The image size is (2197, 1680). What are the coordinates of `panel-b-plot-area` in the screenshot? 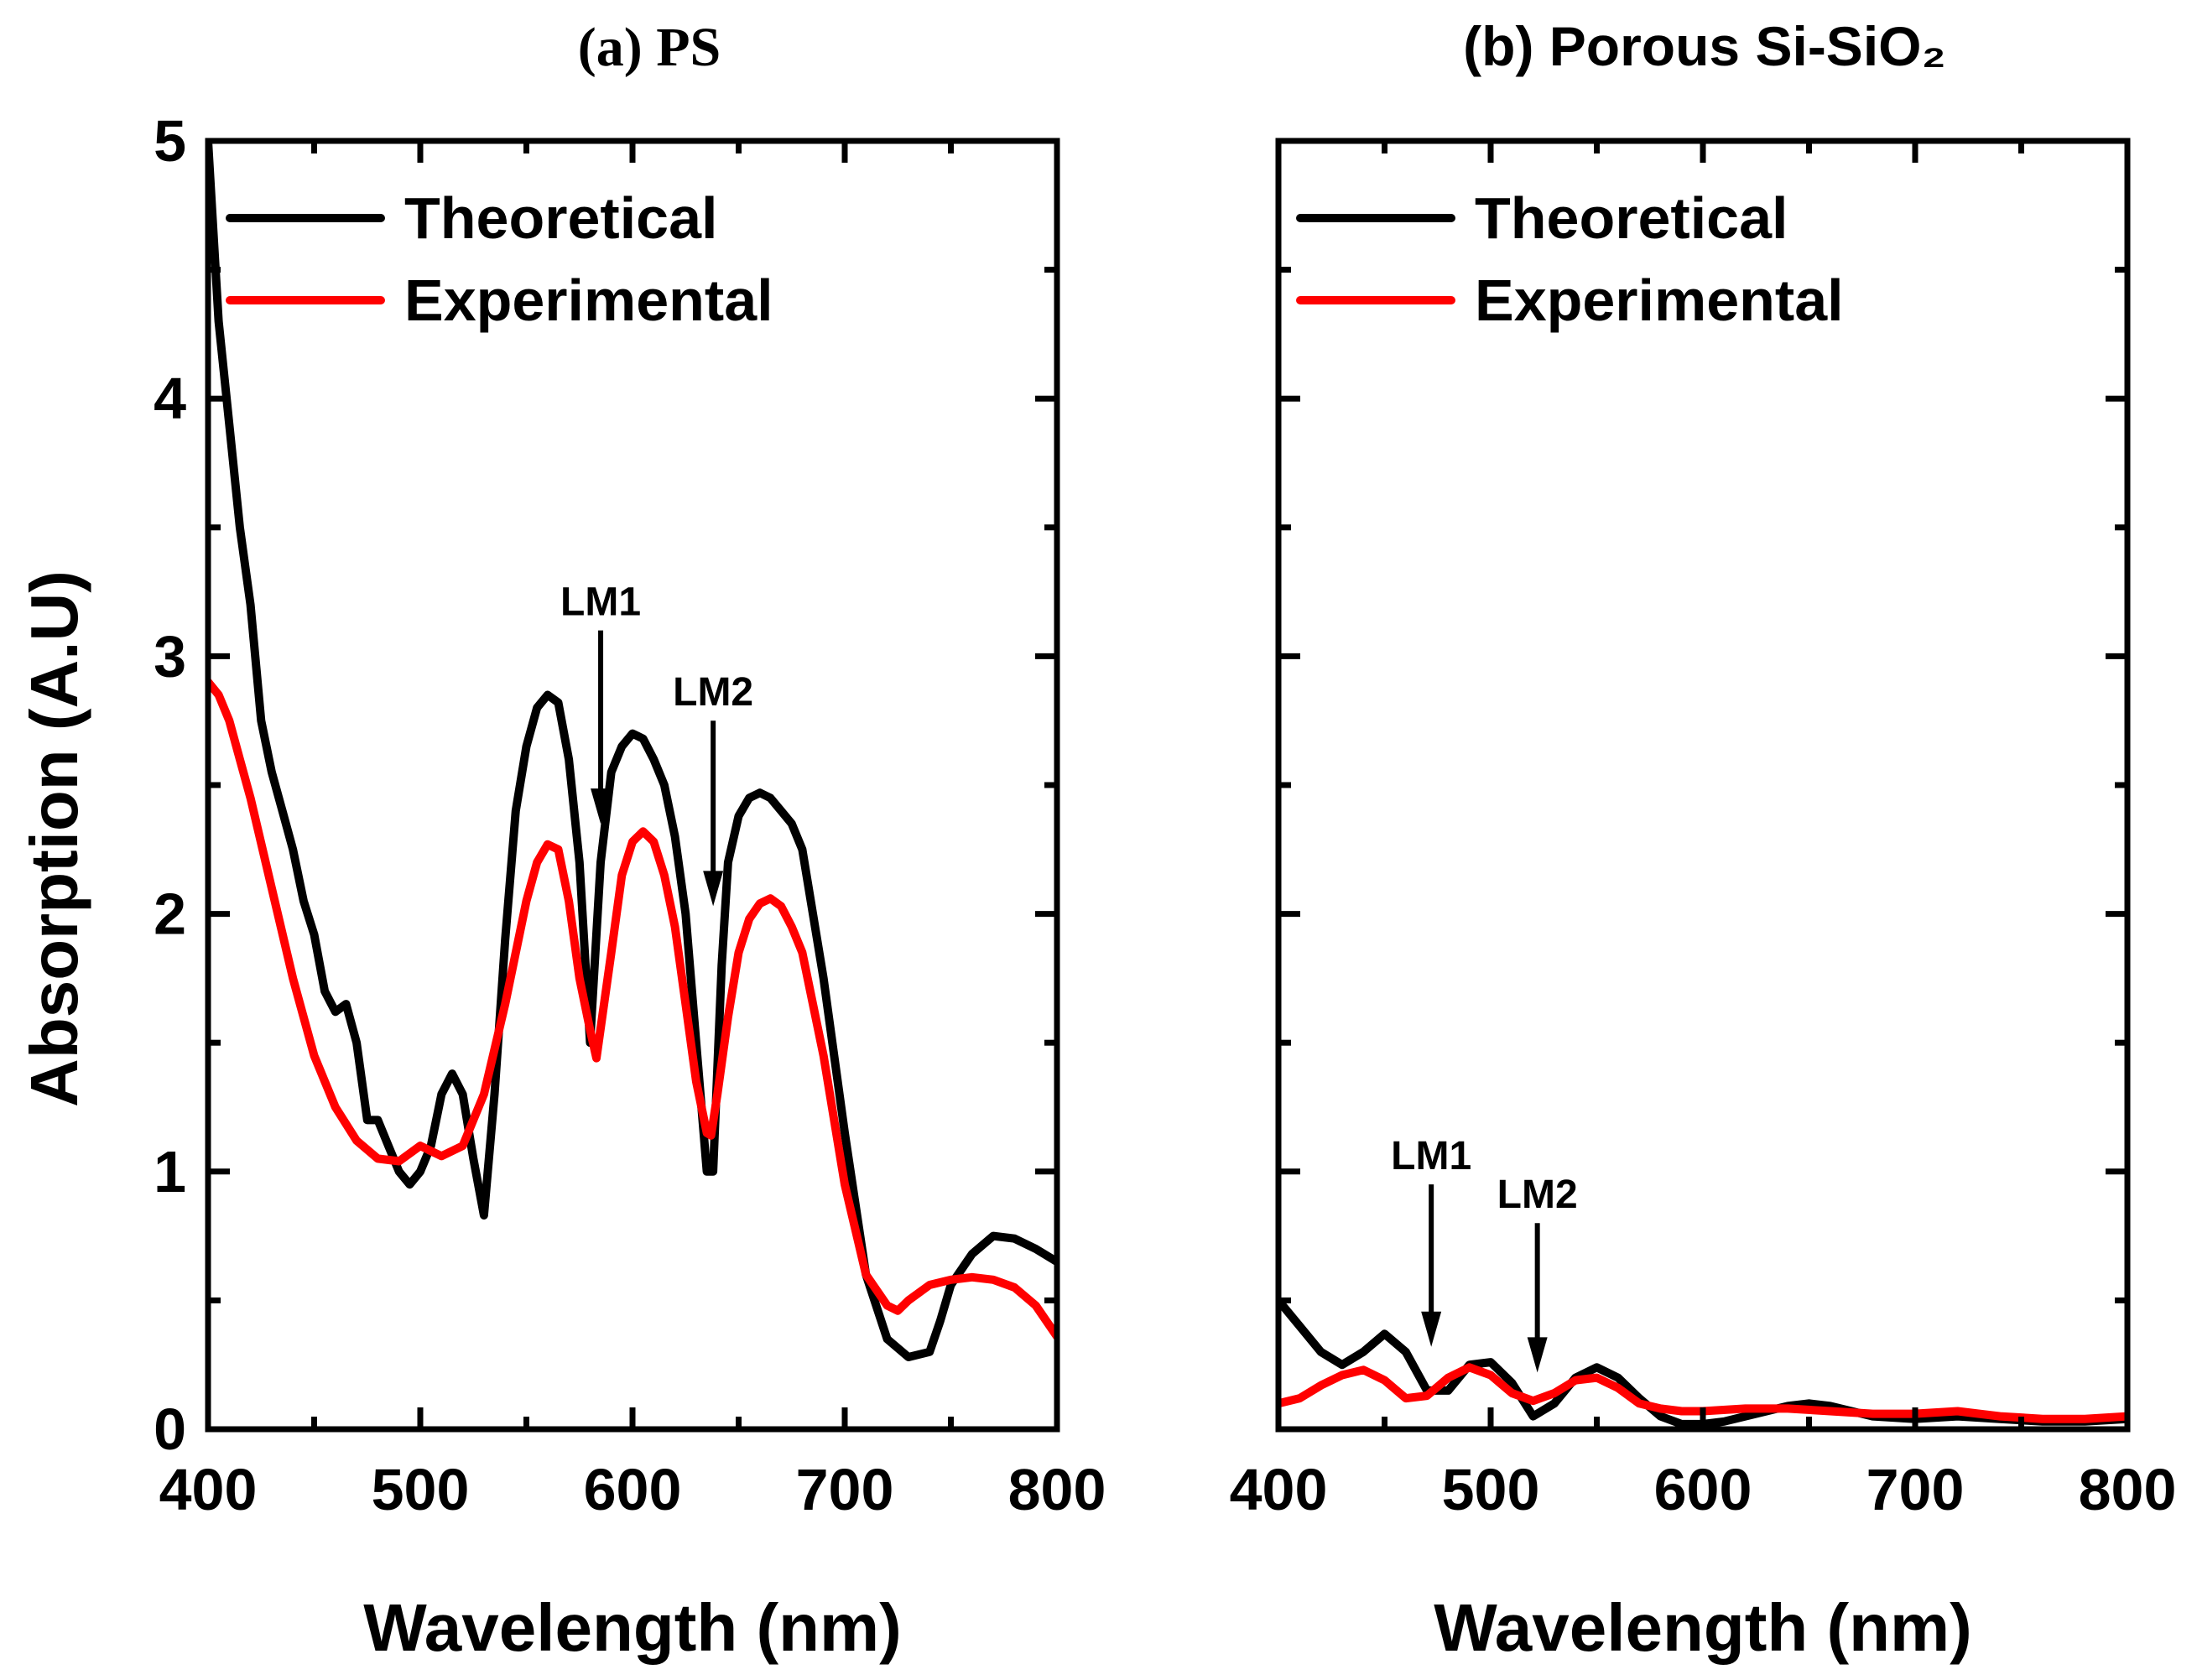 It's located at (1702, 1362).